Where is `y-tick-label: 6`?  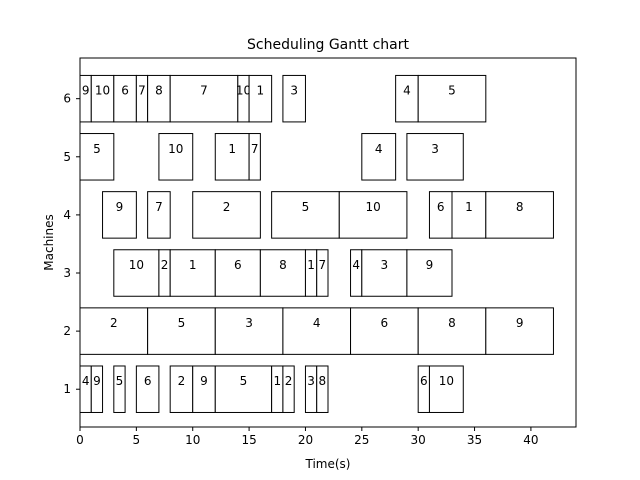 y-tick-label: 6 is located at coordinates (67, 99).